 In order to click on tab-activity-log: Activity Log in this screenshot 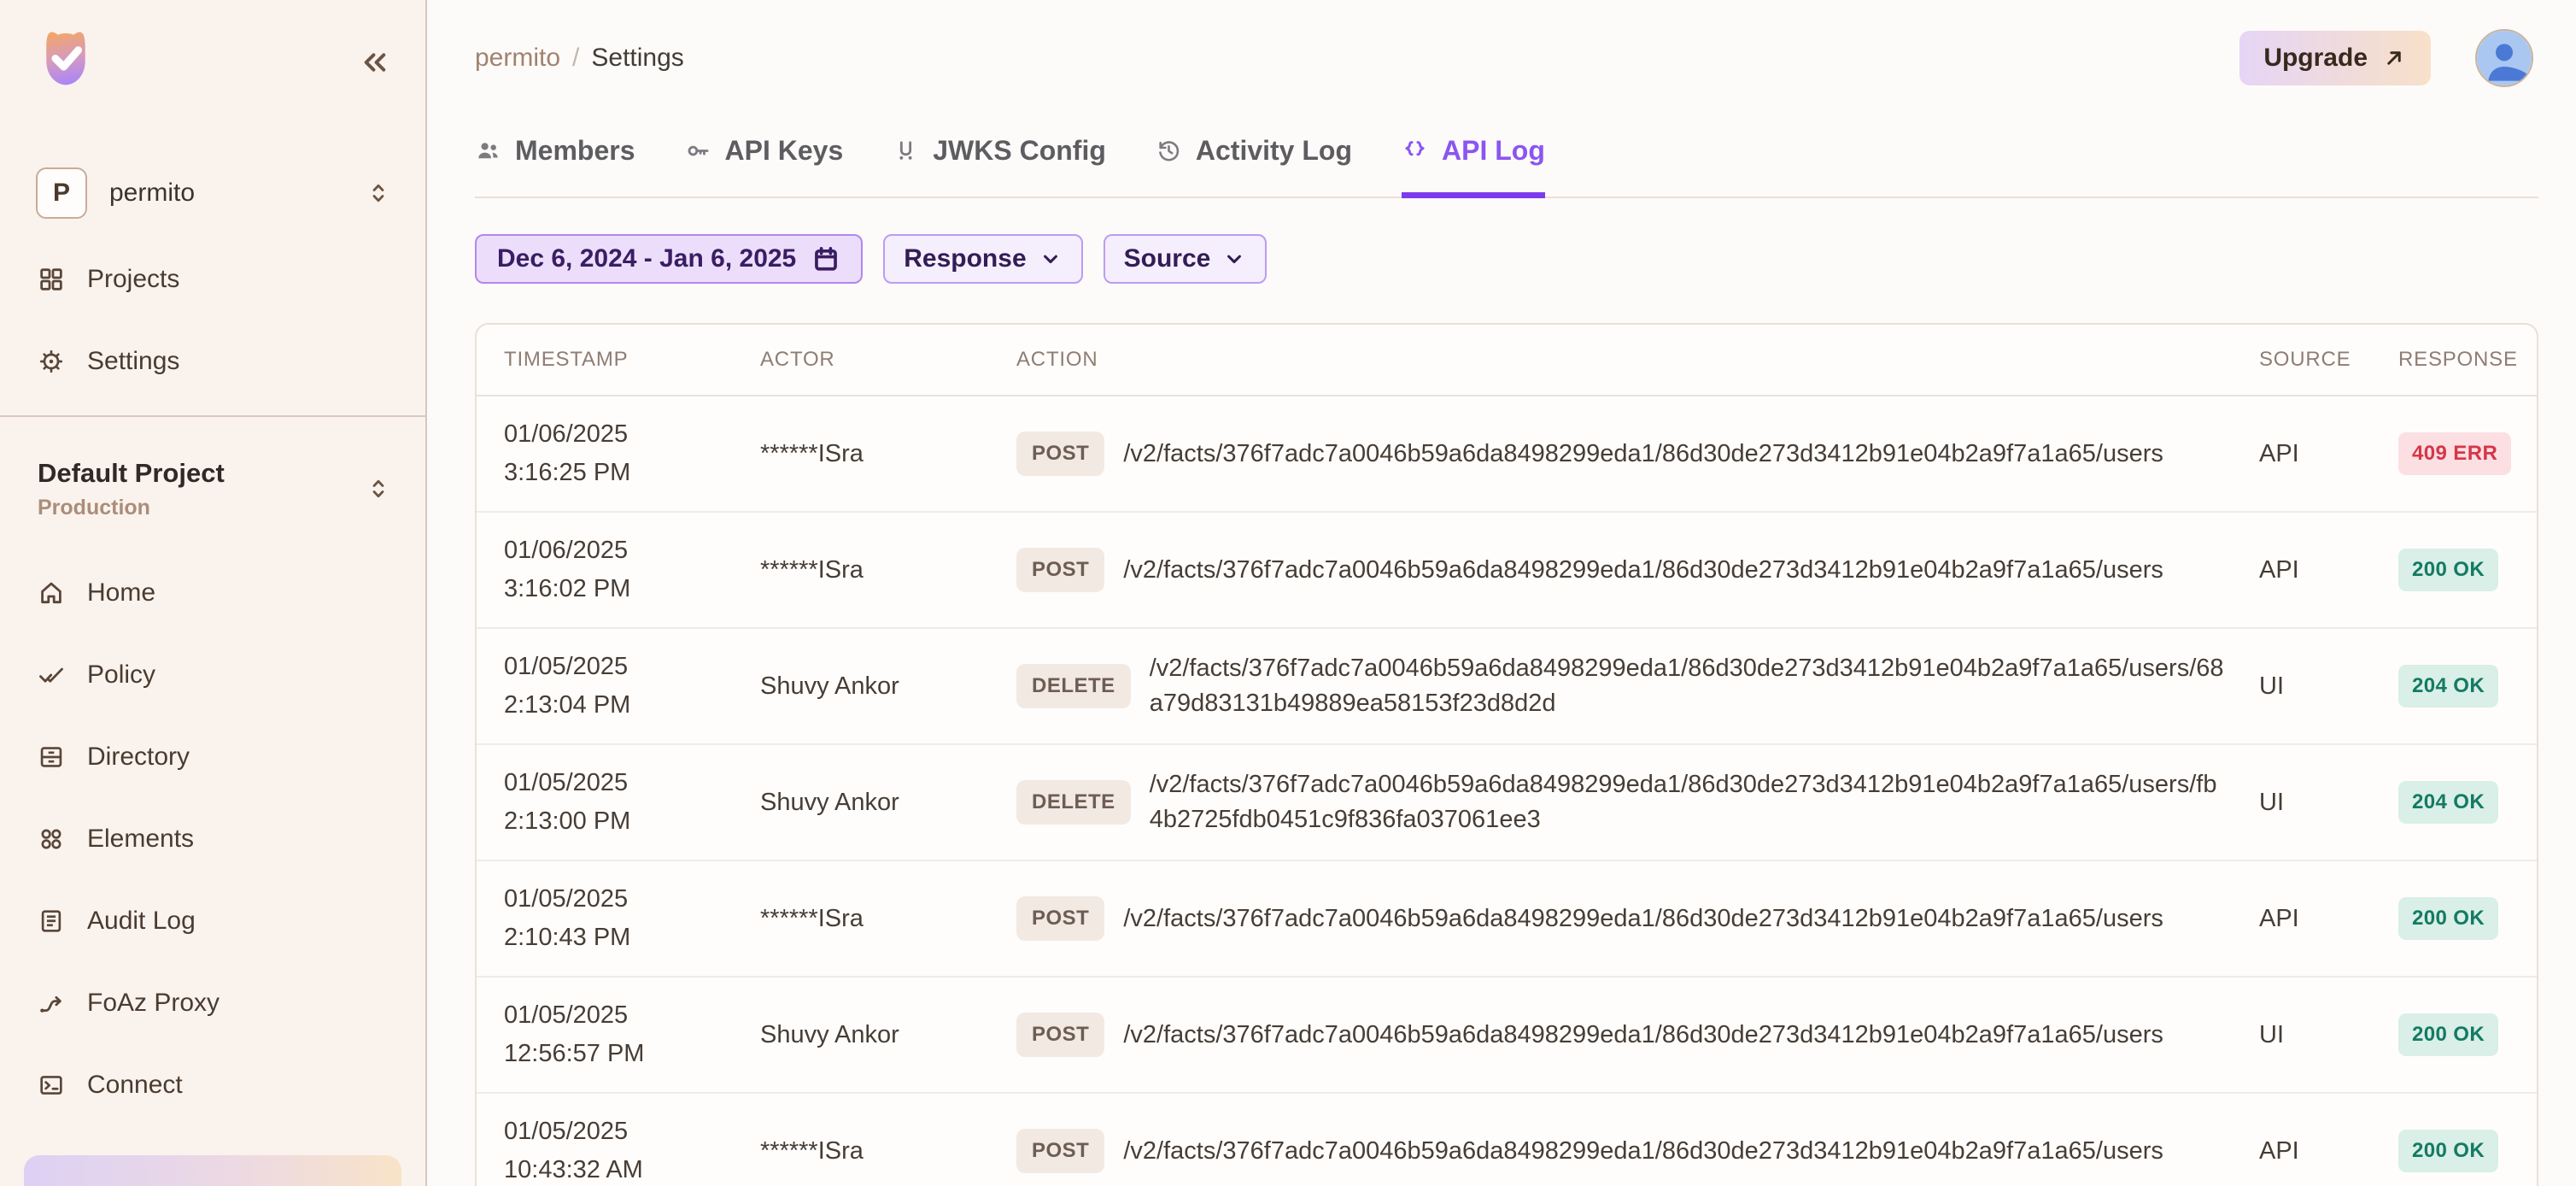, I will do `click(1254, 166)`.